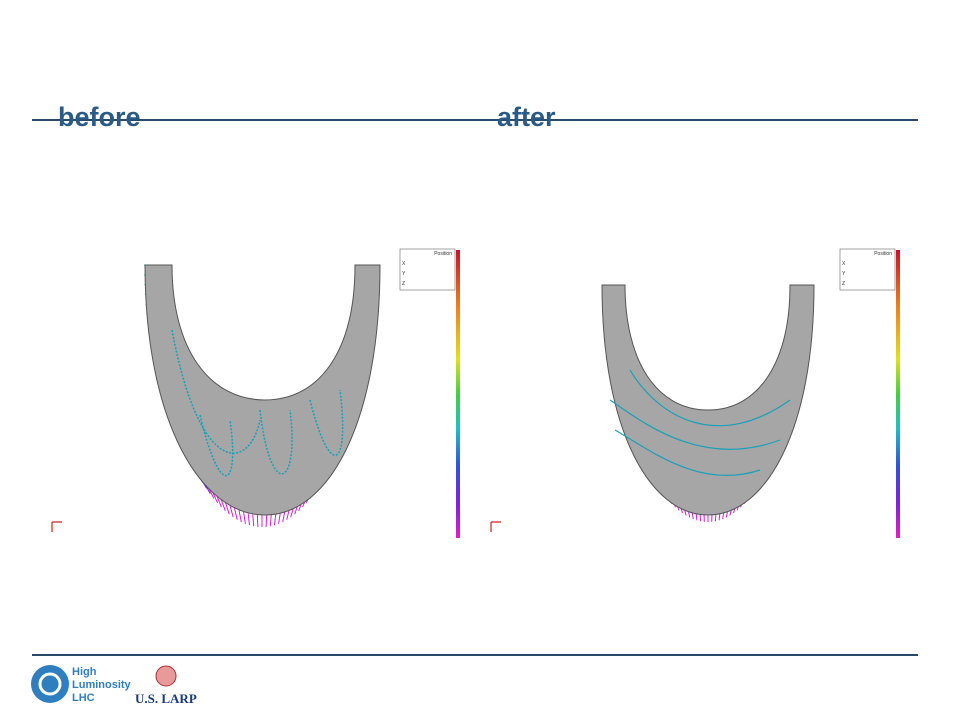 This screenshot has width=960, height=720. Describe the element at coordinates (99, 117) in the screenshot. I see `panel-title: before` at that location.